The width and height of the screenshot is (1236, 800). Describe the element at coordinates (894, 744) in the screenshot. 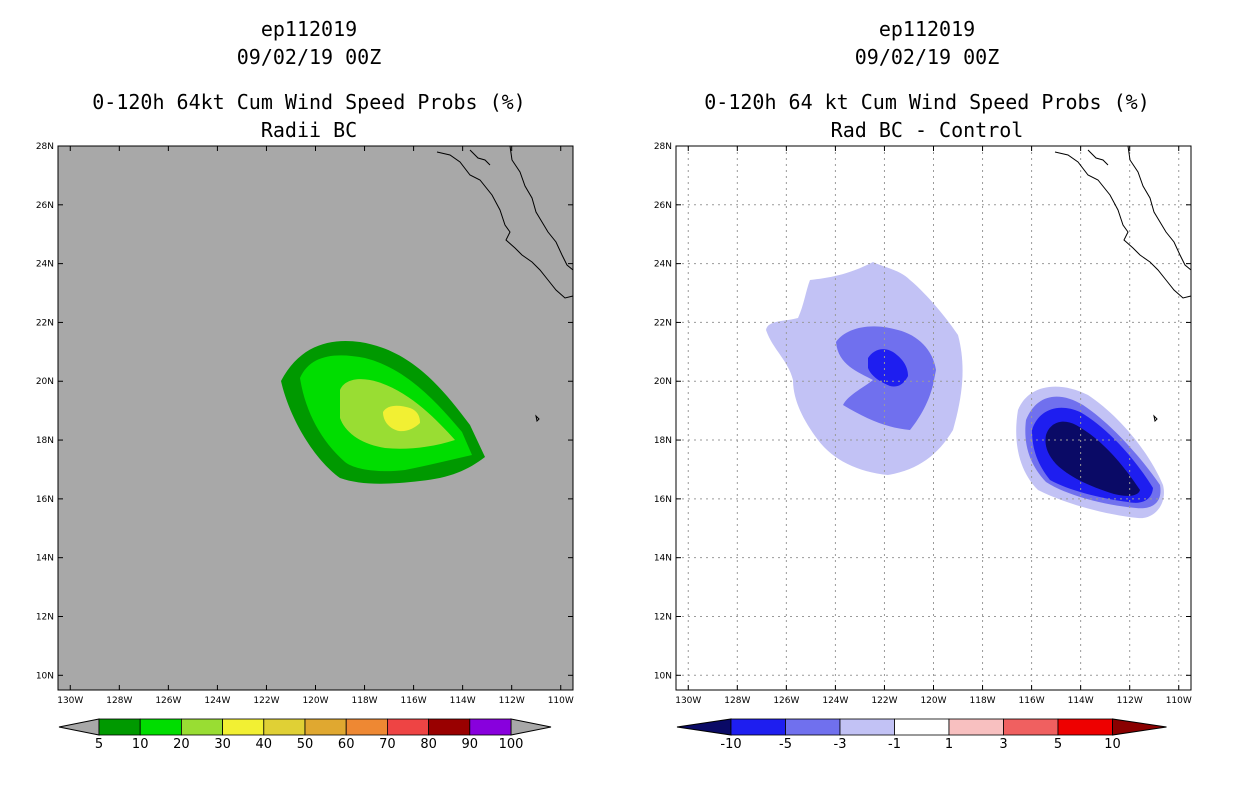

I see `colorbar-label: -1` at that location.